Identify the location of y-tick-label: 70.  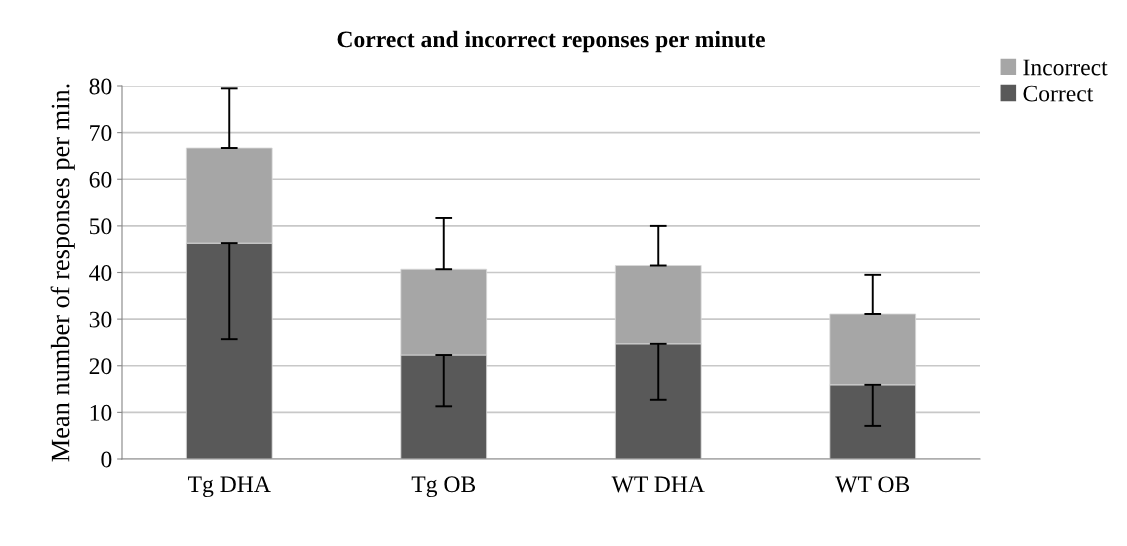
(101, 133).